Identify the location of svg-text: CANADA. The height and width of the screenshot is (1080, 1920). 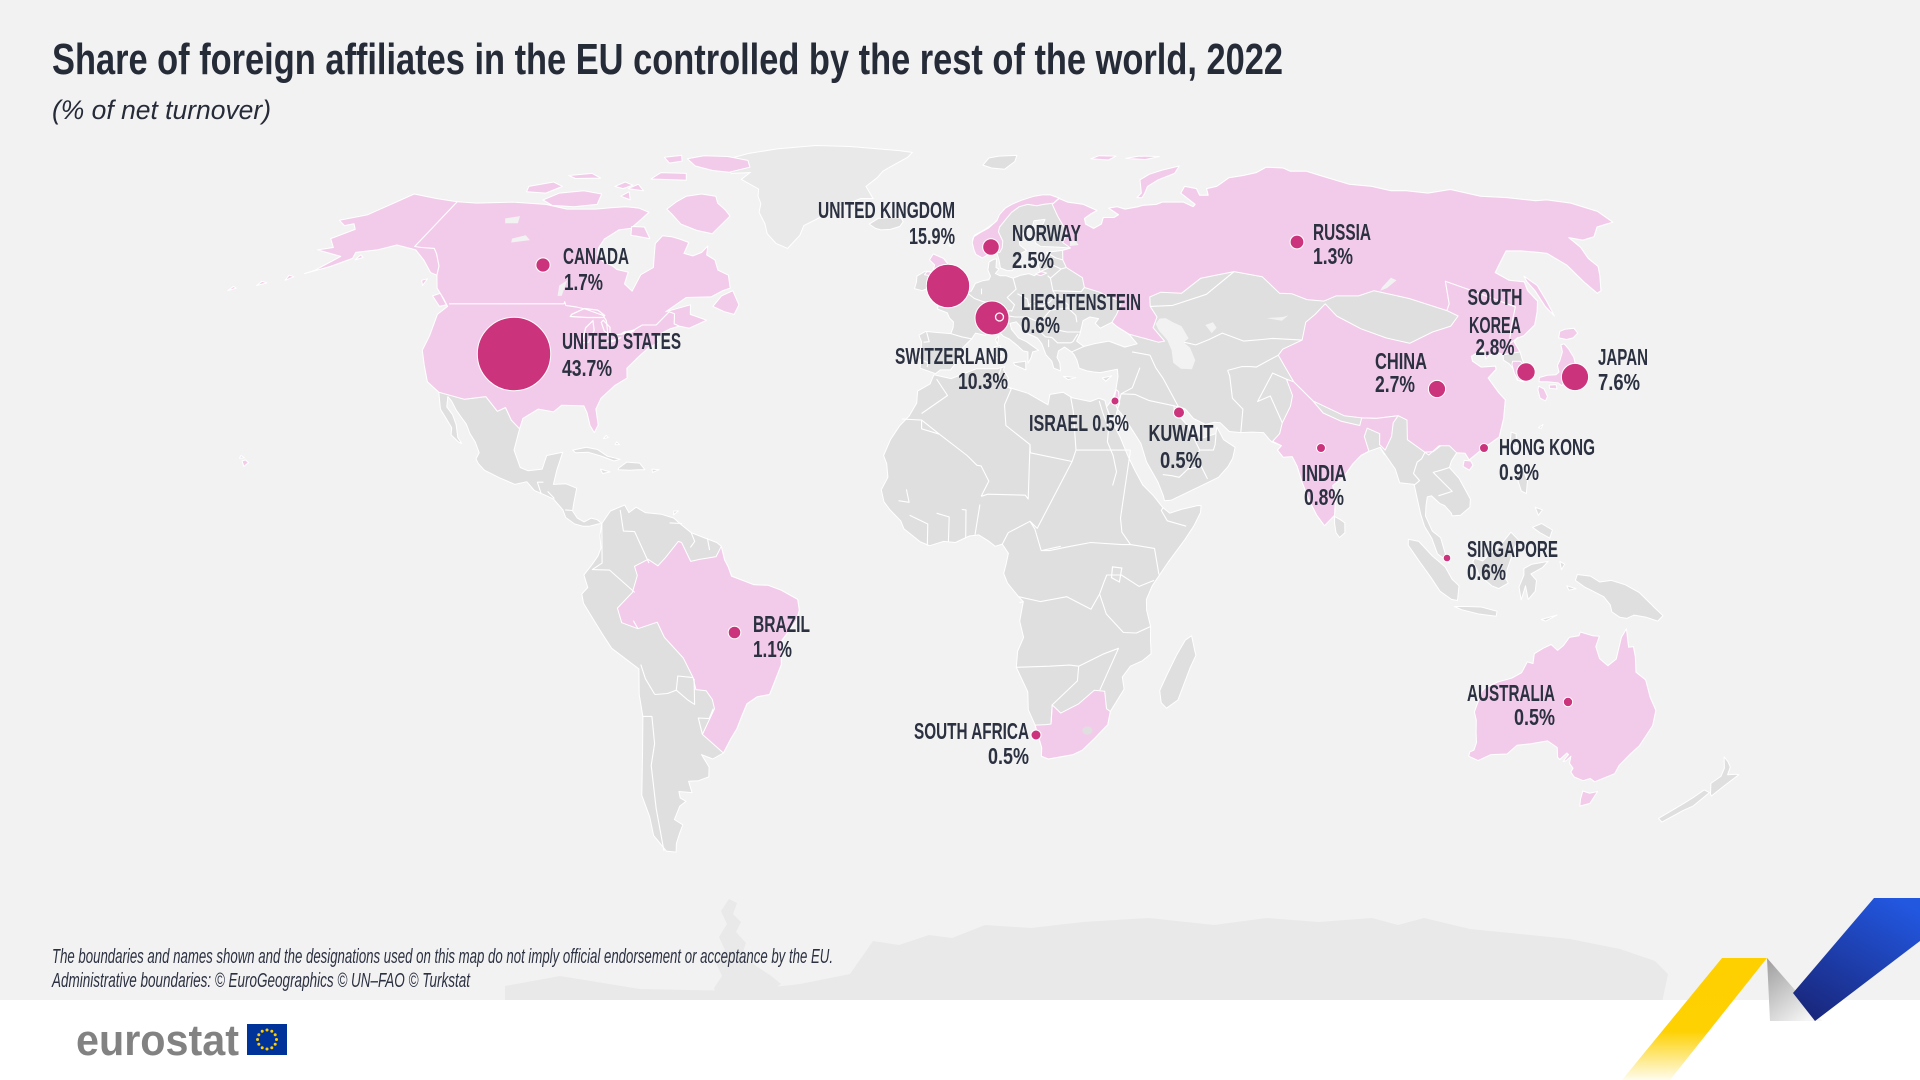
(596, 256).